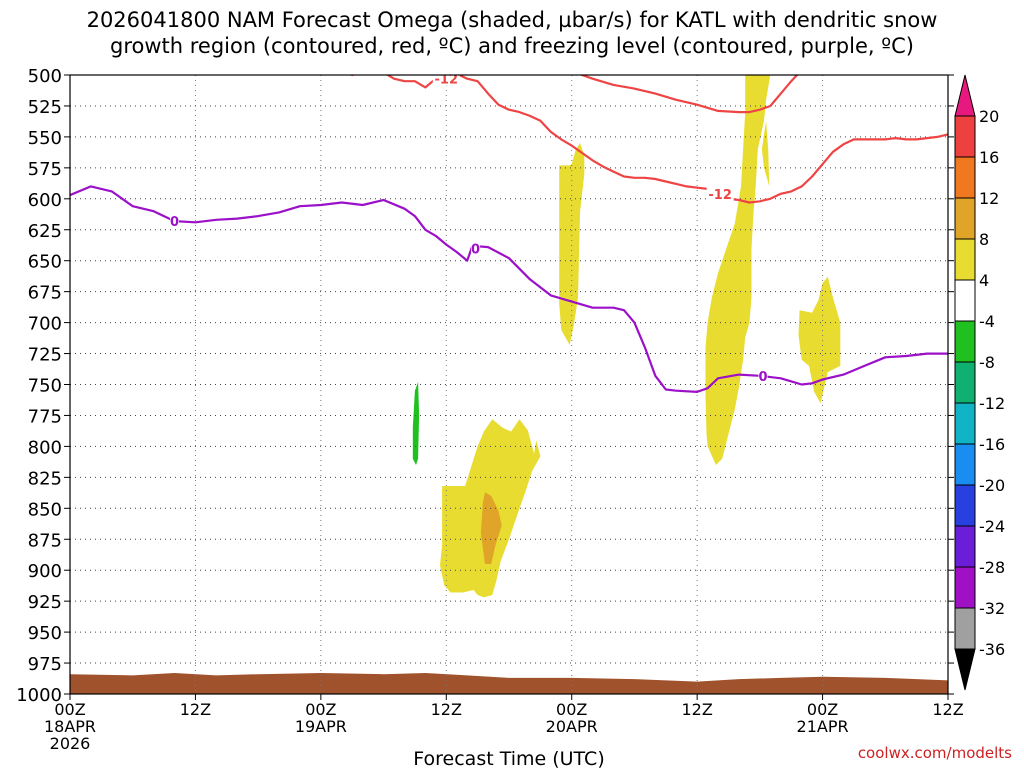 This screenshot has width=1024, height=768. What do you see at coordinates (989, 198) in the screenshot?
I see `colorbar-label: 12` at bounding box center [989, 198].